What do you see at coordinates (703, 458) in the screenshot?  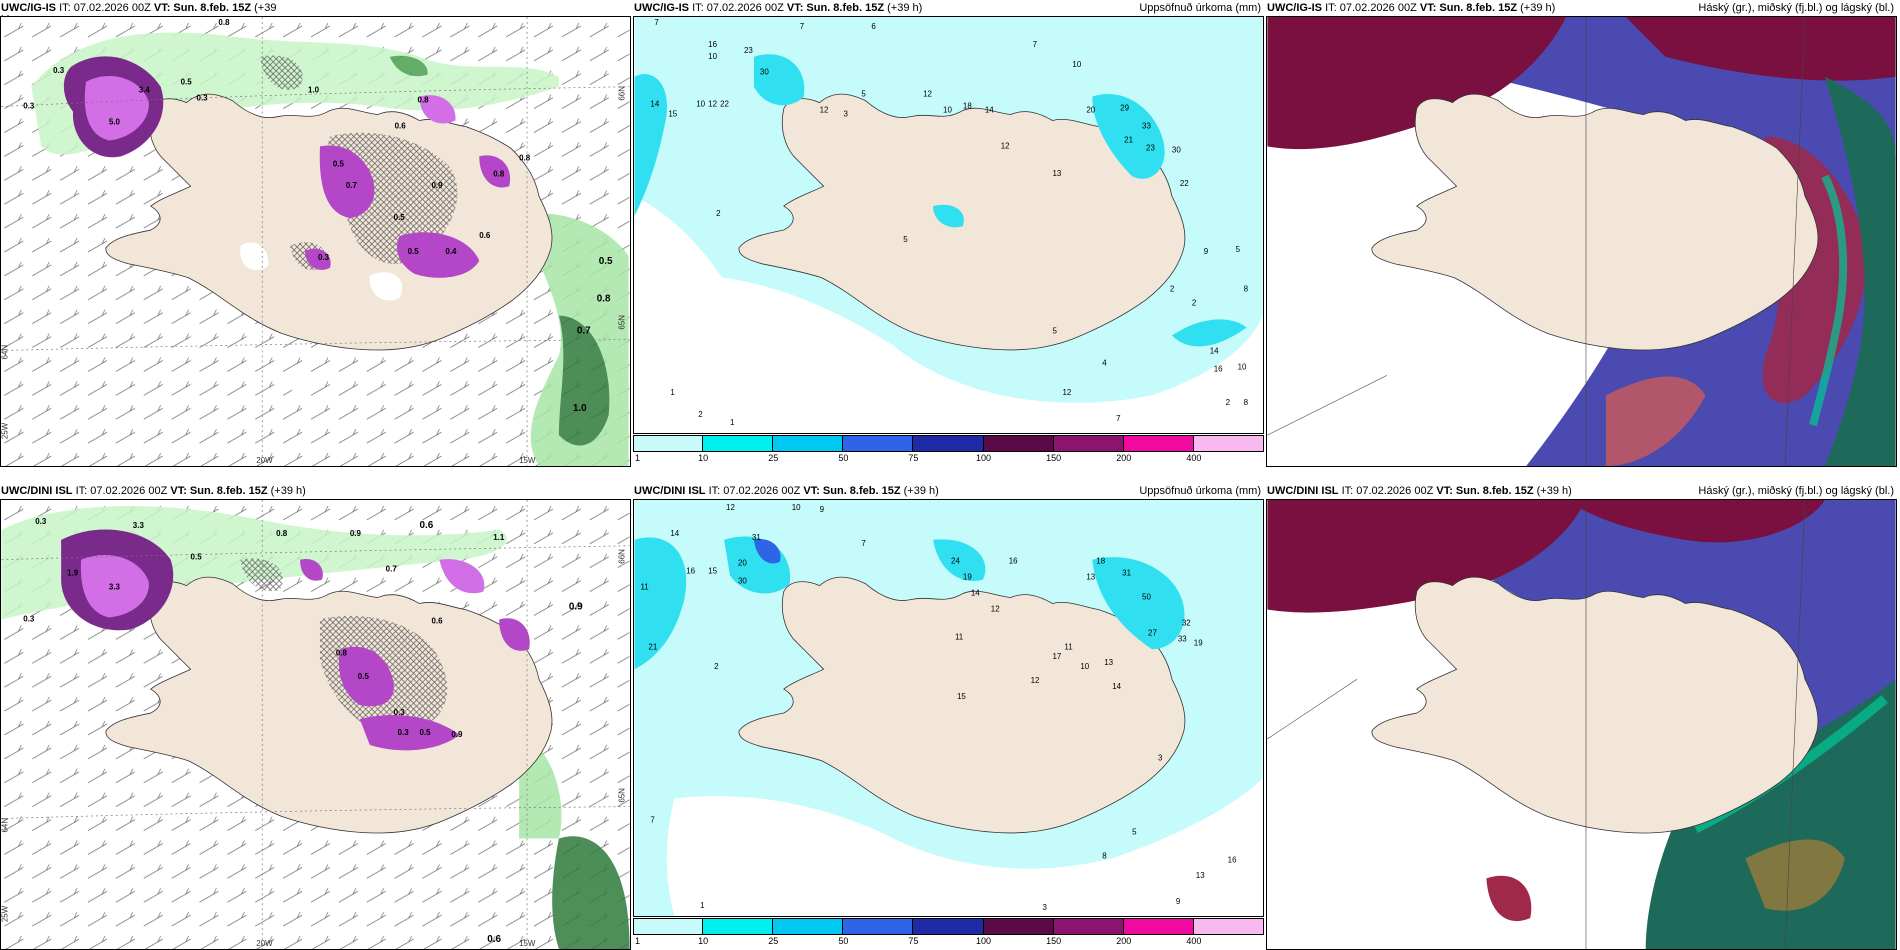 I see `colorbar-tick: 10` at bounding box center [703, 458].